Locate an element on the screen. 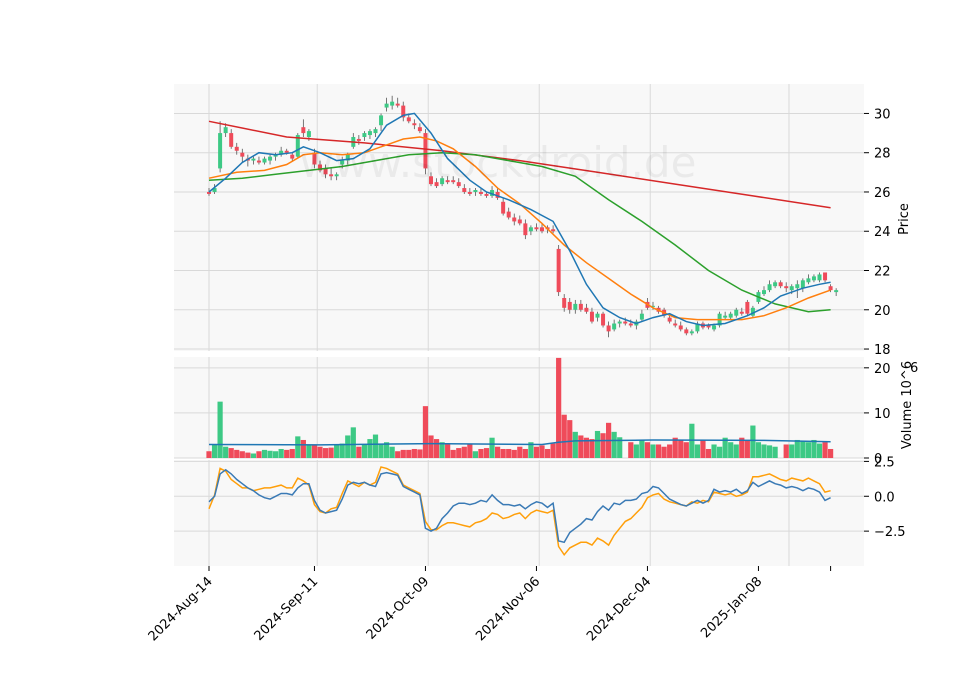 The height and width of the screenshot is (690, 960). price-axis-title: Price is located at coordinates (904, 219).